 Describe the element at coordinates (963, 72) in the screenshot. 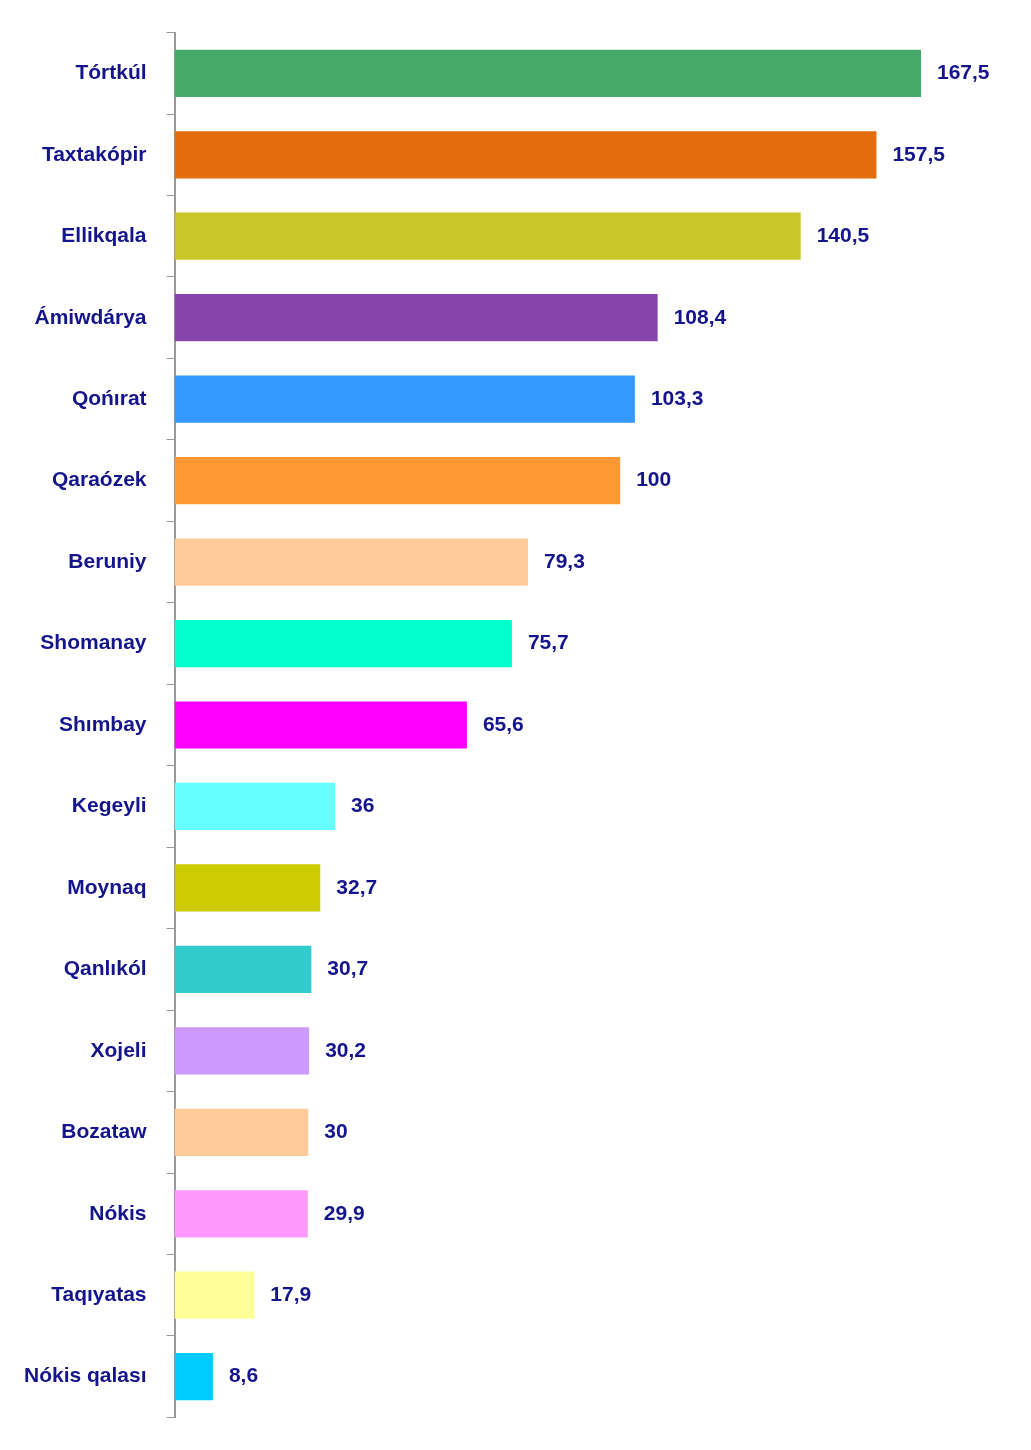

I see `data-label: 167,5` at that location.